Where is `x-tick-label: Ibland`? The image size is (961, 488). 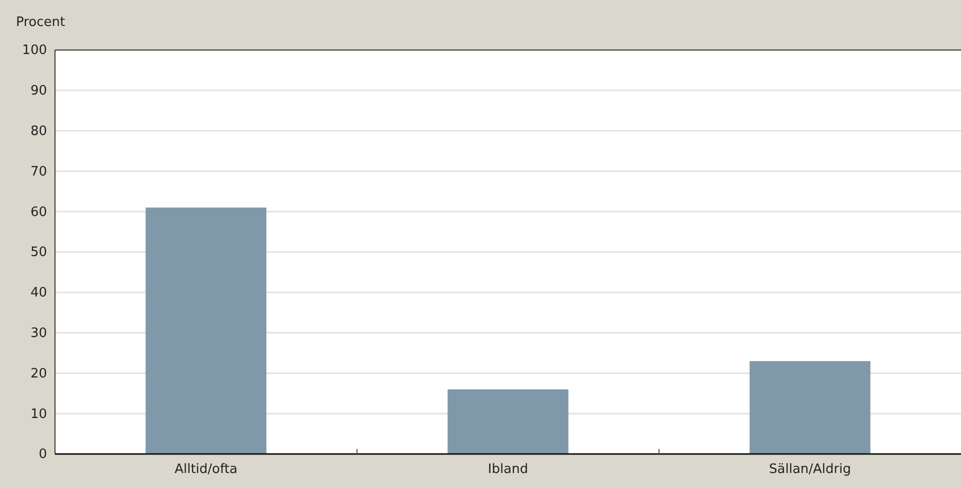 x-tick-label: Ibland is located at coordinates (508, 470).